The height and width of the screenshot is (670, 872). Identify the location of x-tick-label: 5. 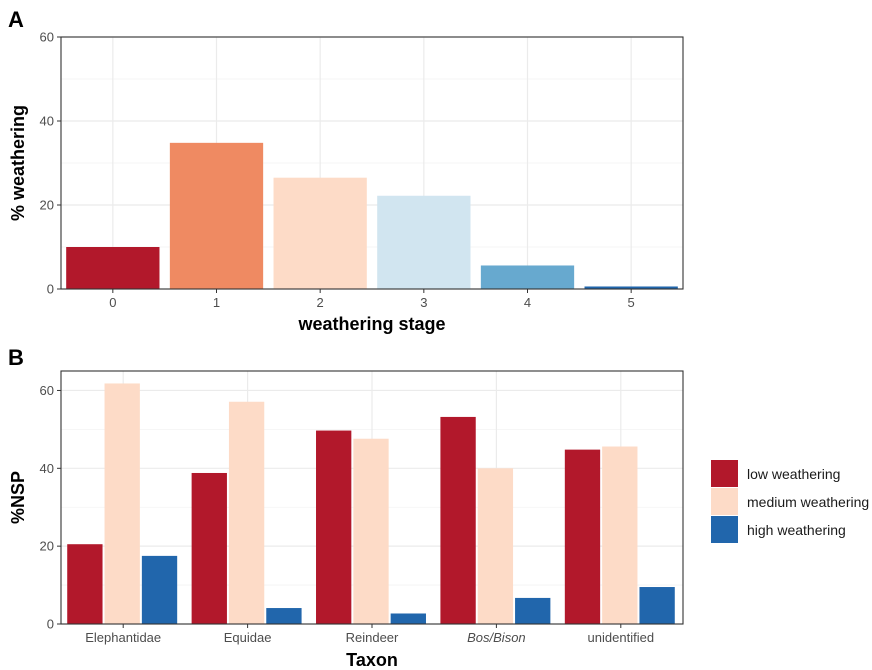
(631, 302).